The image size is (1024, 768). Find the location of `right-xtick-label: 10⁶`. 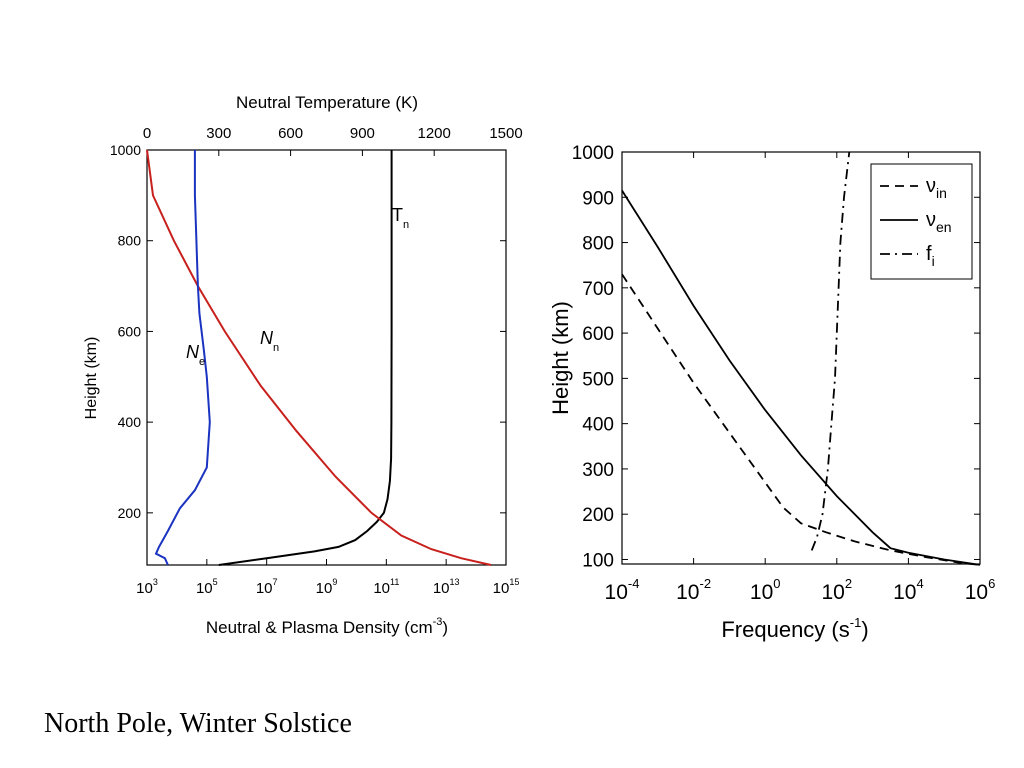

right-xtick-label: 10⁶ is located at coordinates (980, 590).